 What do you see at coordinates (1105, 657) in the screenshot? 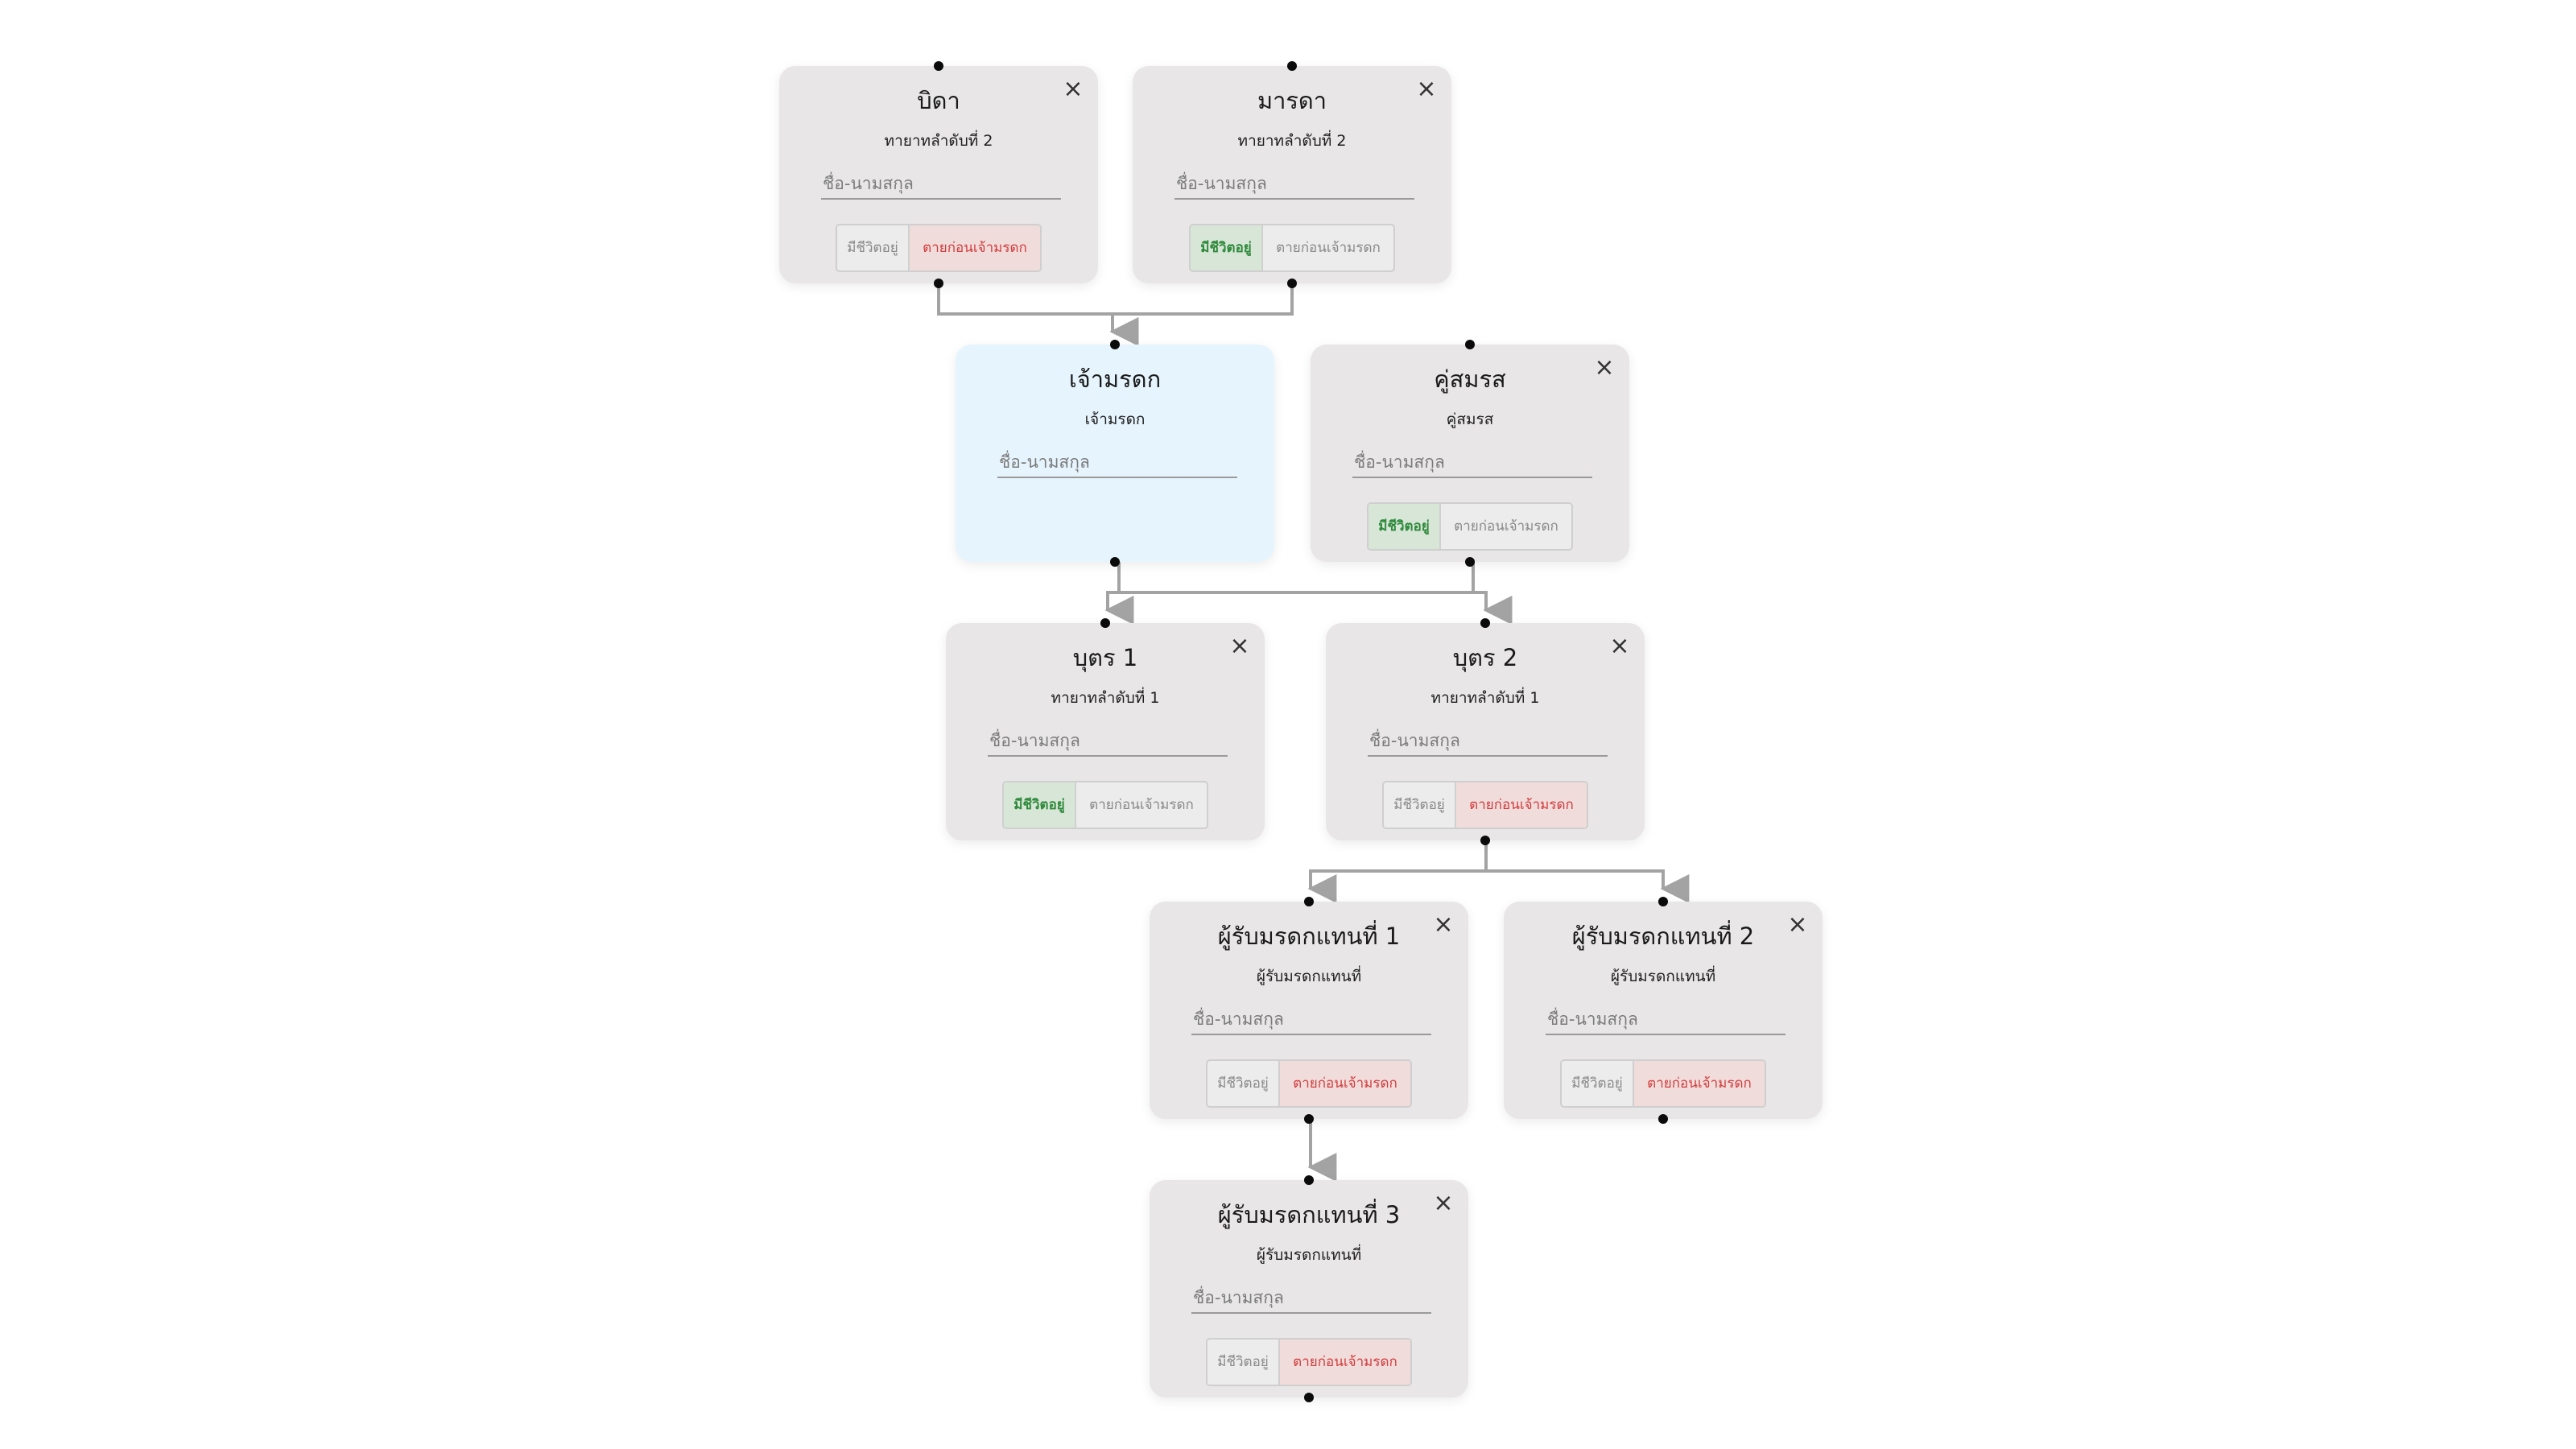
I see `node-title: บุตร 1` at bounding box center [1105, 657].